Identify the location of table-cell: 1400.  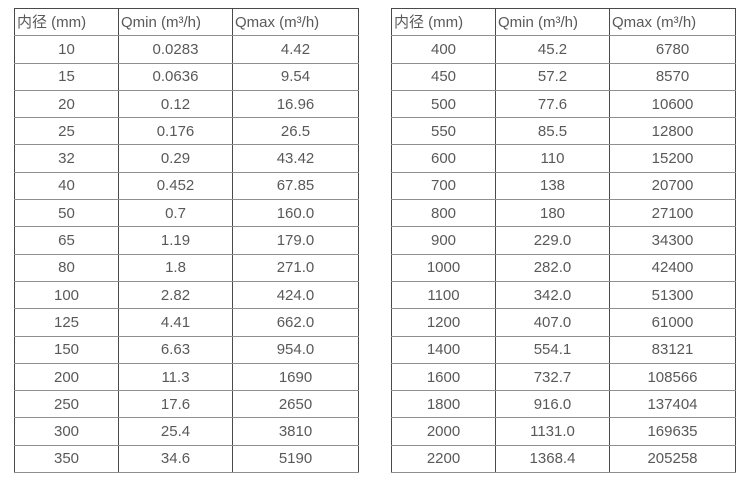
(443, 350).